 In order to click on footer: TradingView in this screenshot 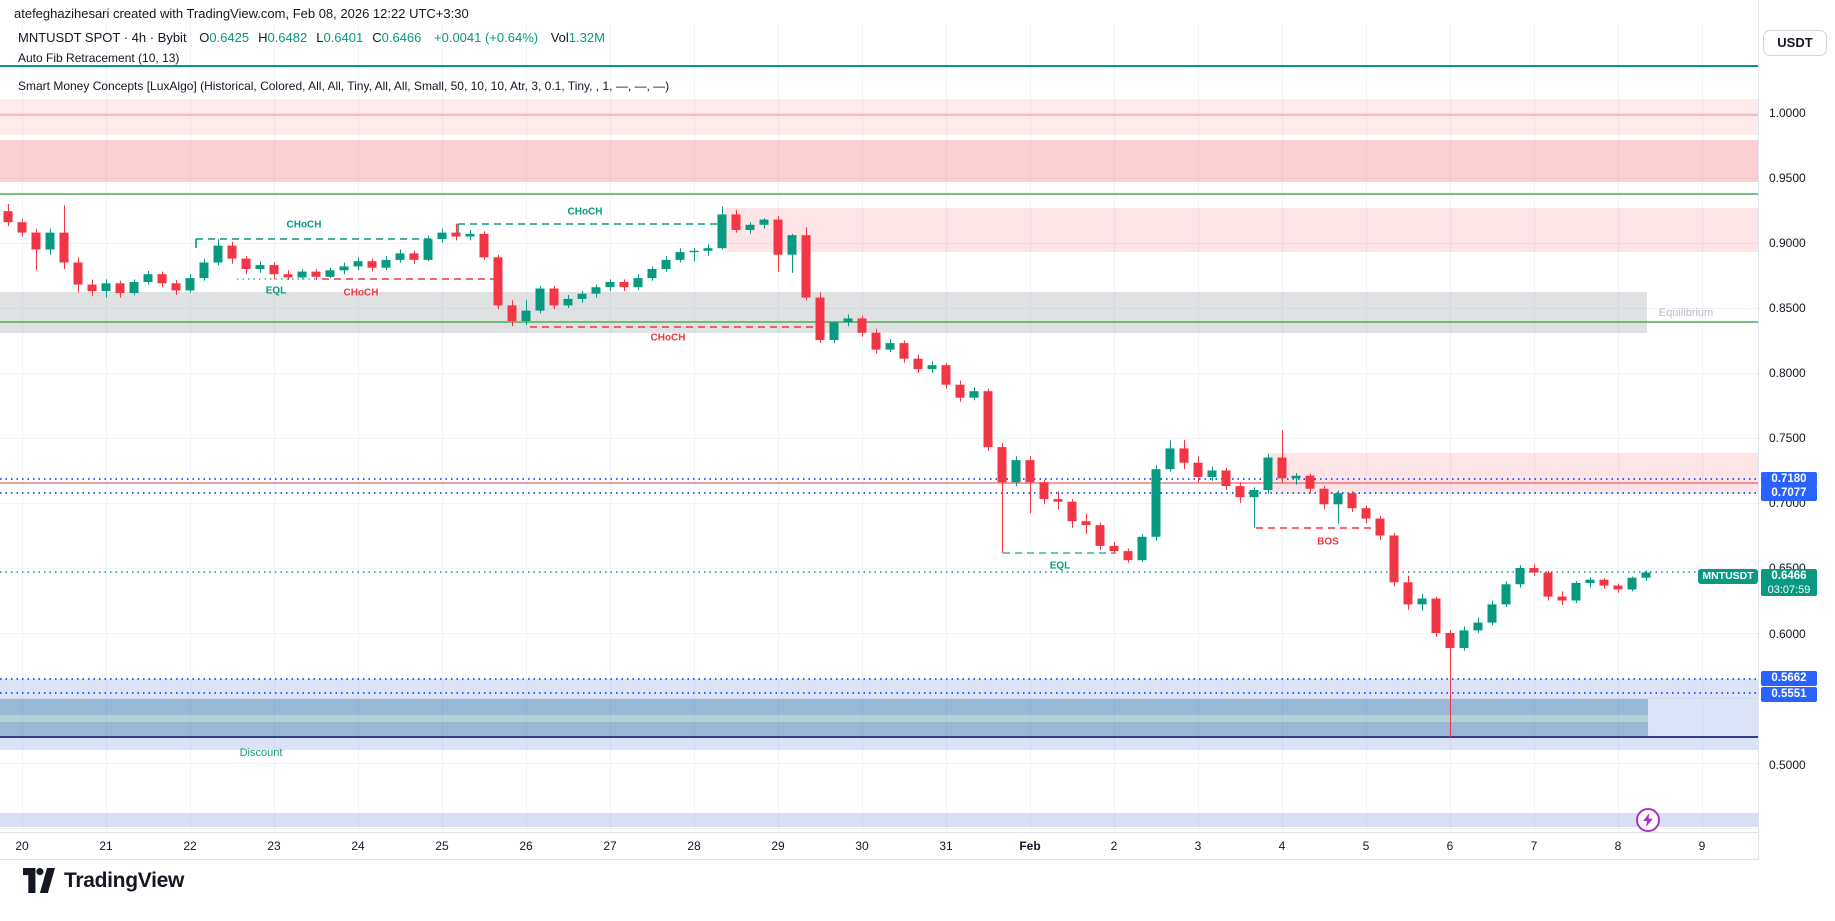, I will do `click(103, 880)`.